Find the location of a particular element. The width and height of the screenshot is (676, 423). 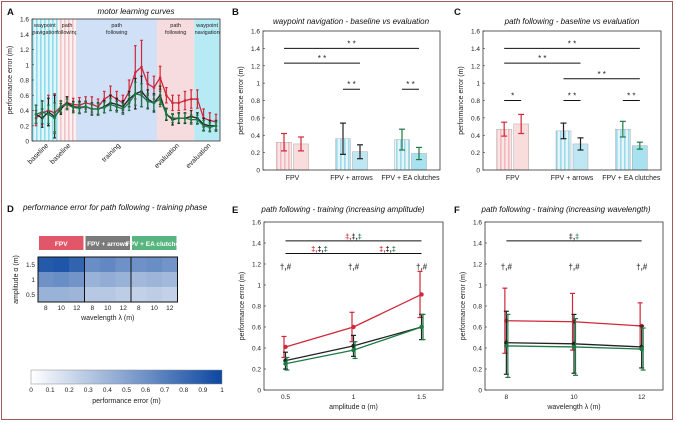

F-significance-symbol: ‡ is located at coordinates (577, 236).